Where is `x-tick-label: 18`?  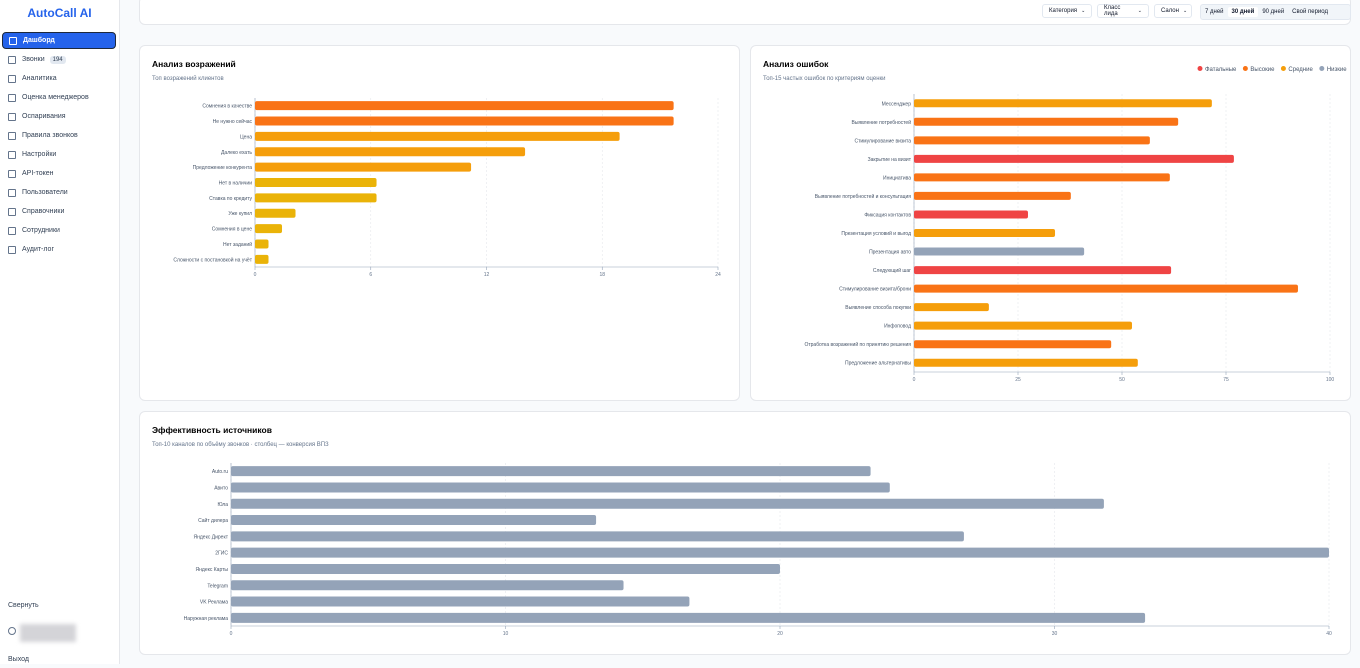 x-tick-label: 18 is located at coordinates (602, 275).